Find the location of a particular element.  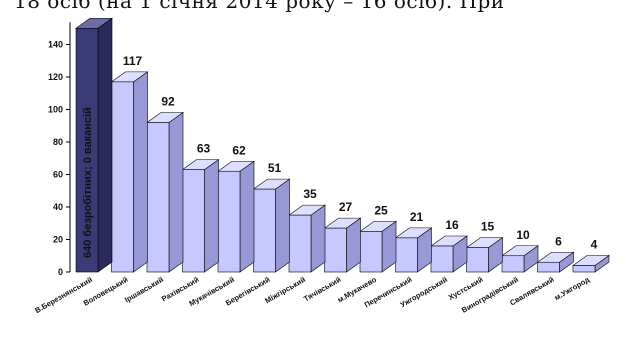

data-label: 16 is located at coordinates (452, 225).